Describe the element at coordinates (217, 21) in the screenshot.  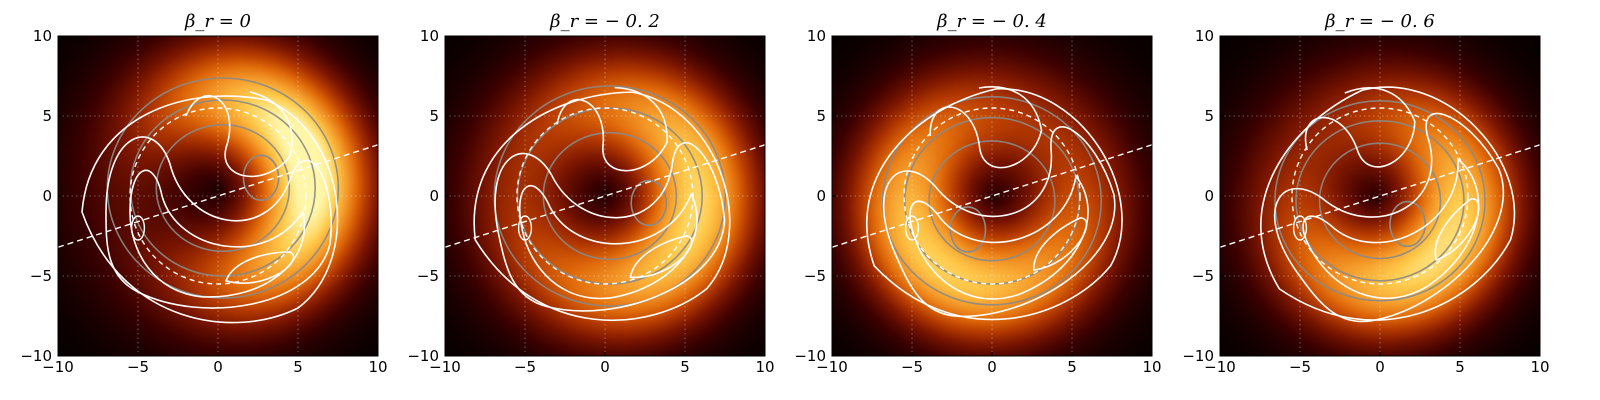
I see `panel-title: β_r = 0` at that location.